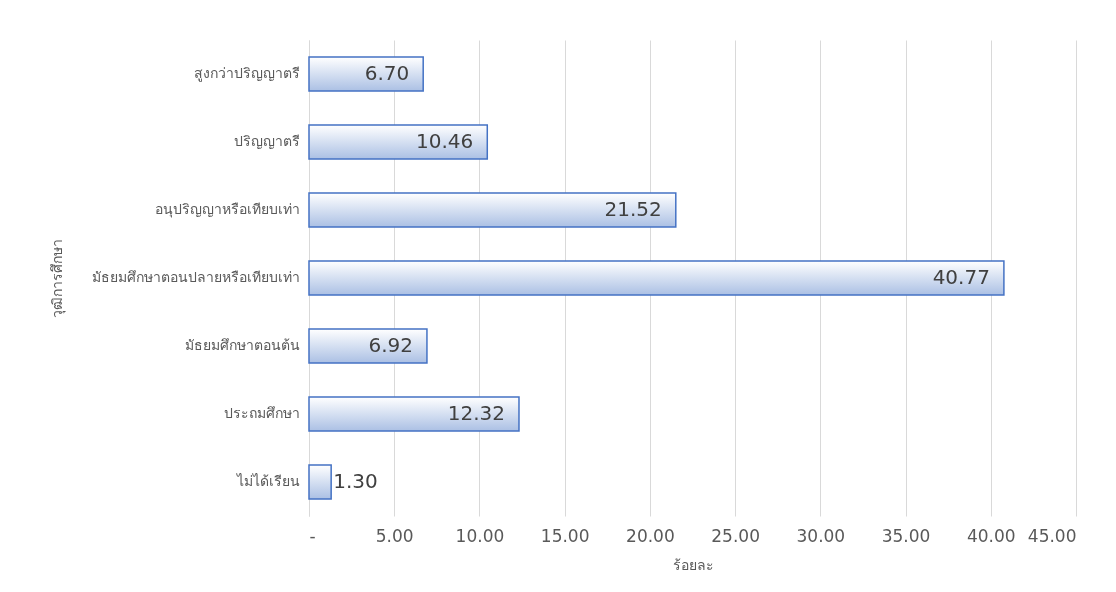 This screenshot has width=1116, height=592. Describe the element at coordinates (650, 535) in the screenshot. I see `x-tick-label: 20.00` at that location.